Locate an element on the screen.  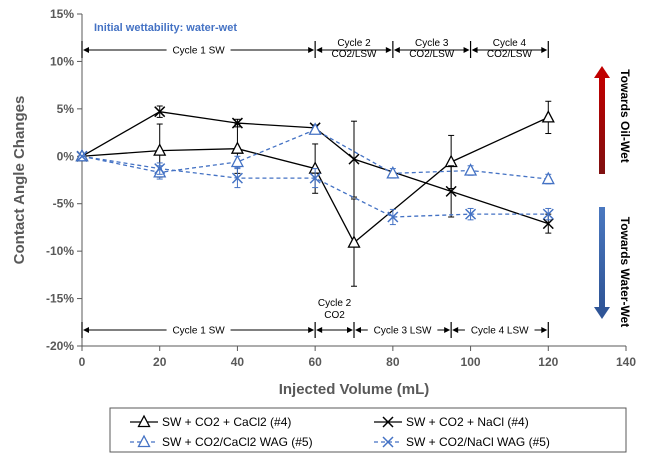
x-tick-label: 100 is located at coordinates (471, 362).